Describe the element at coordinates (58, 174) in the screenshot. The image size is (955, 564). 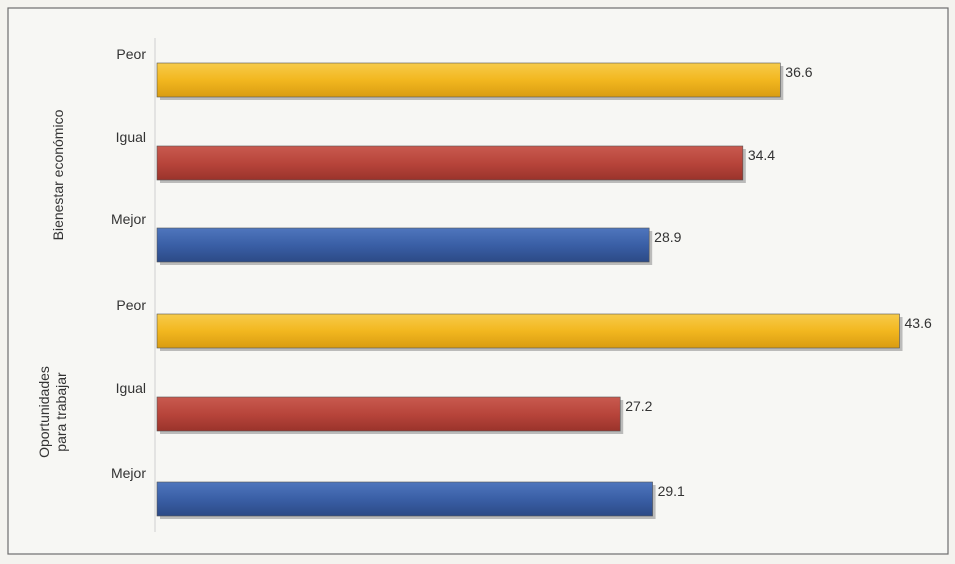
I see `group-label-bienestar: Bienestar económico` at that location.